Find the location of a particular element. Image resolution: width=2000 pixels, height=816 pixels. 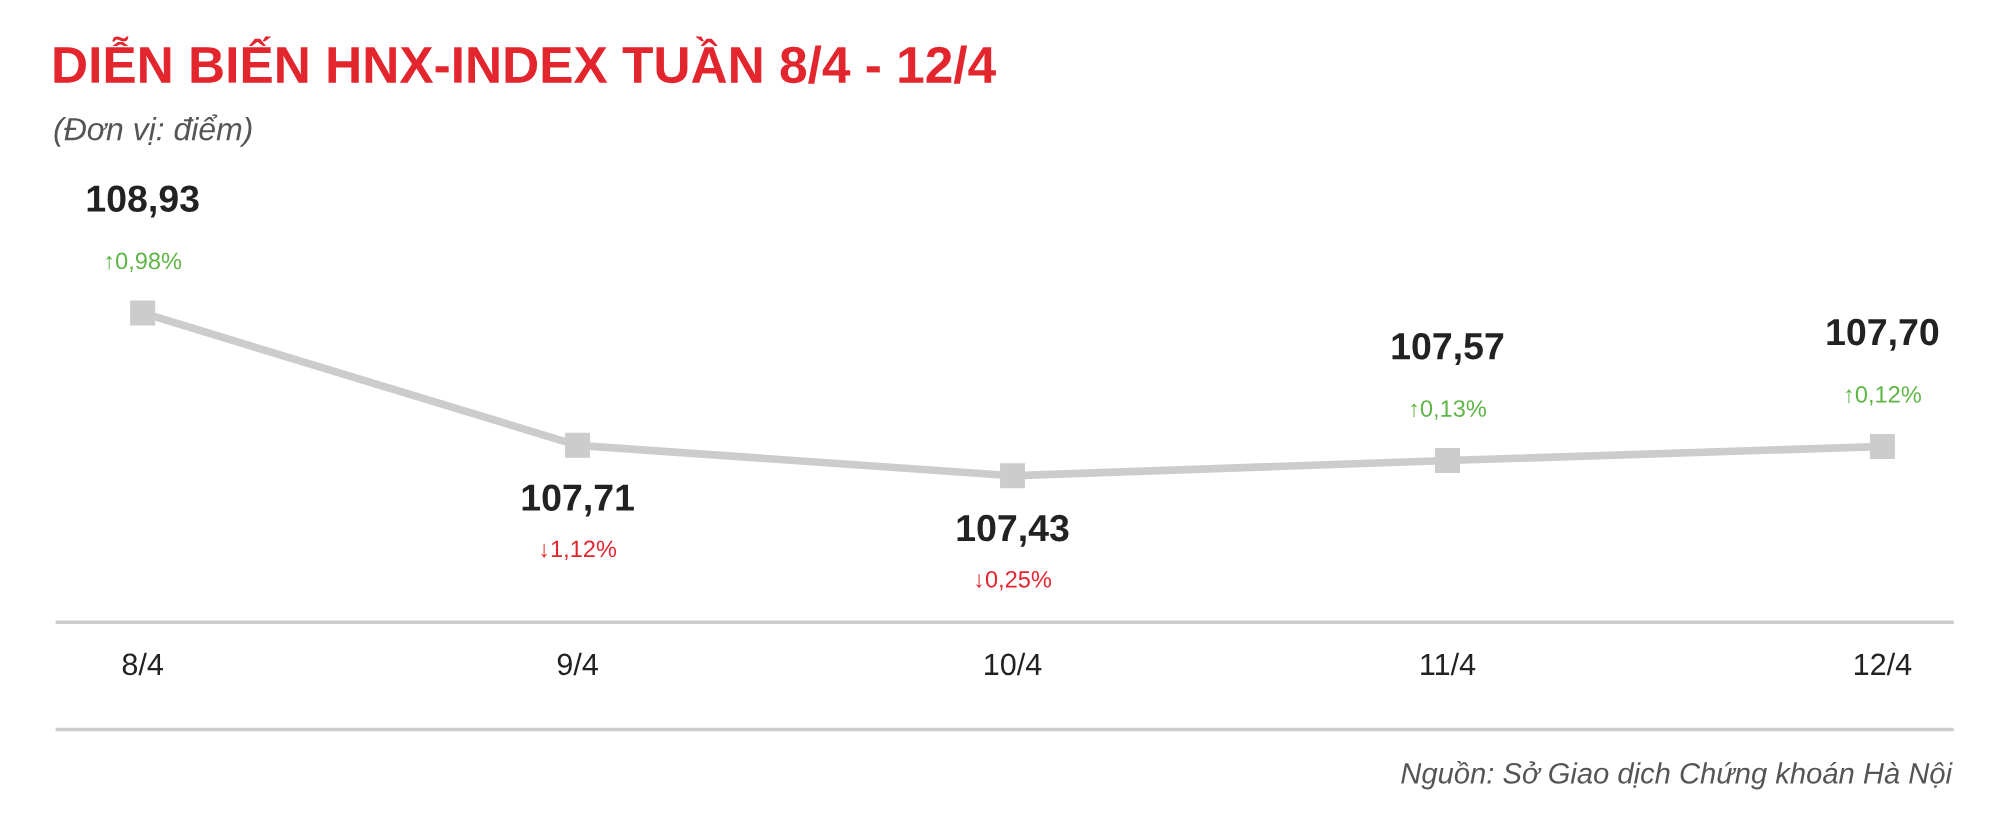

text: ↓0,25% is located at coordinates (1014, 580).